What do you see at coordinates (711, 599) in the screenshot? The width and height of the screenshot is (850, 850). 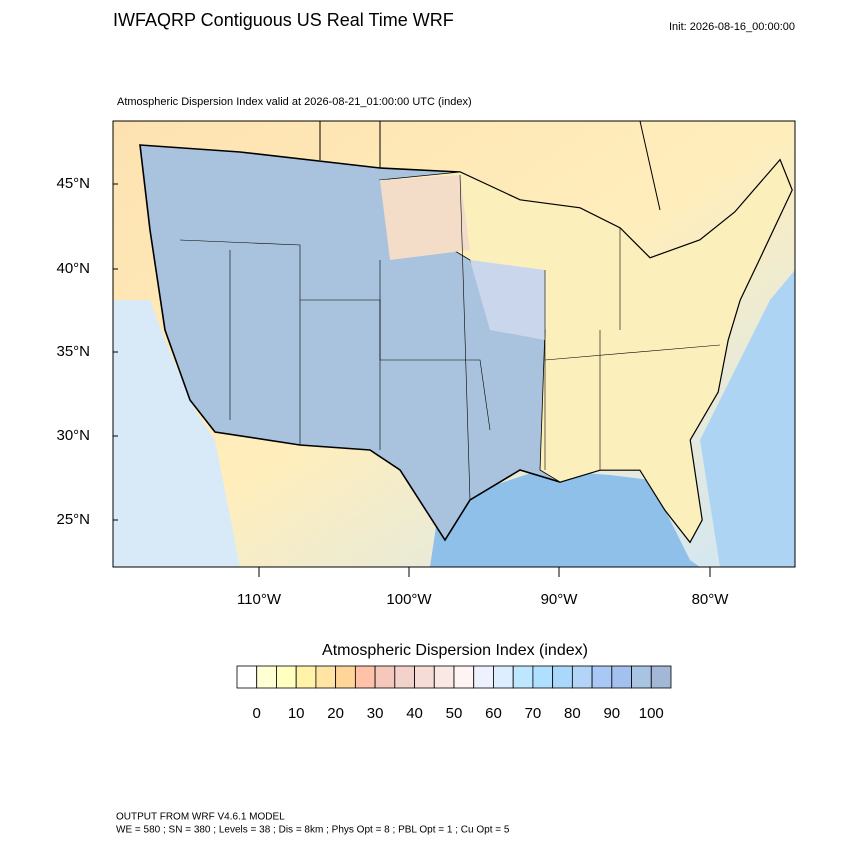 I see `lon-label: 80°W` at bounding box center [711, 599].